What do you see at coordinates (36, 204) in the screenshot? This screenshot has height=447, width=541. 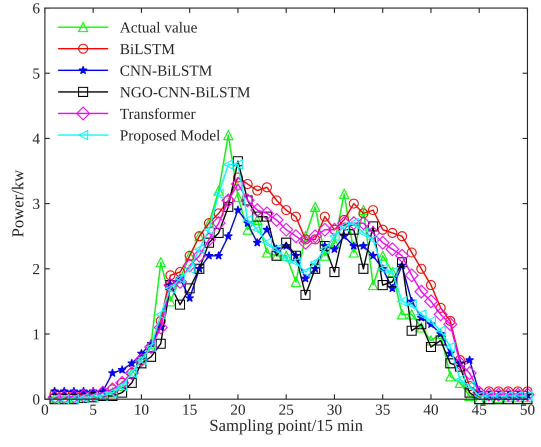 I see `y-tick-label: 3` at bounding box center [36, 204].